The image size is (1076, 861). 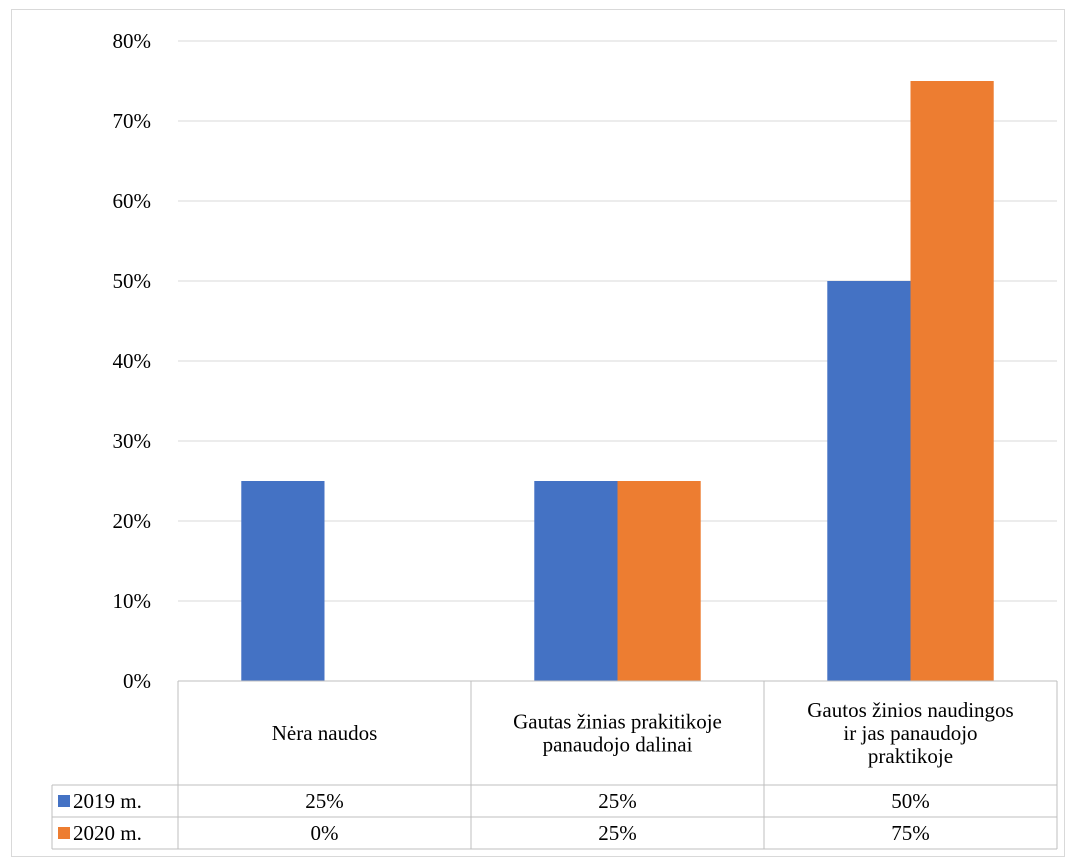 What do you see at coordinates (910, 801) in the screenshot?
I see `table-value: 50%` at bounding box center [910, 801].